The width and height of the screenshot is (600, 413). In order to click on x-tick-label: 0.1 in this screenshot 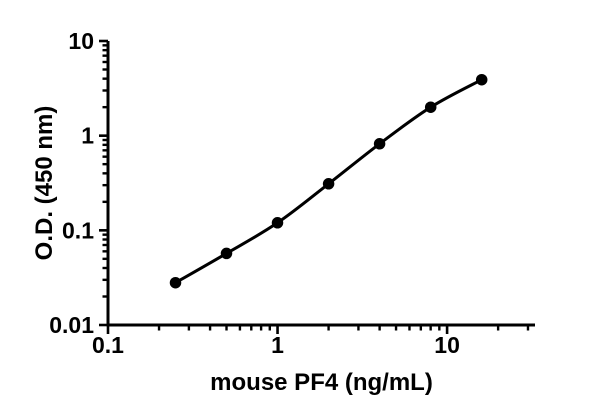, I will do `click(108, 345)`.